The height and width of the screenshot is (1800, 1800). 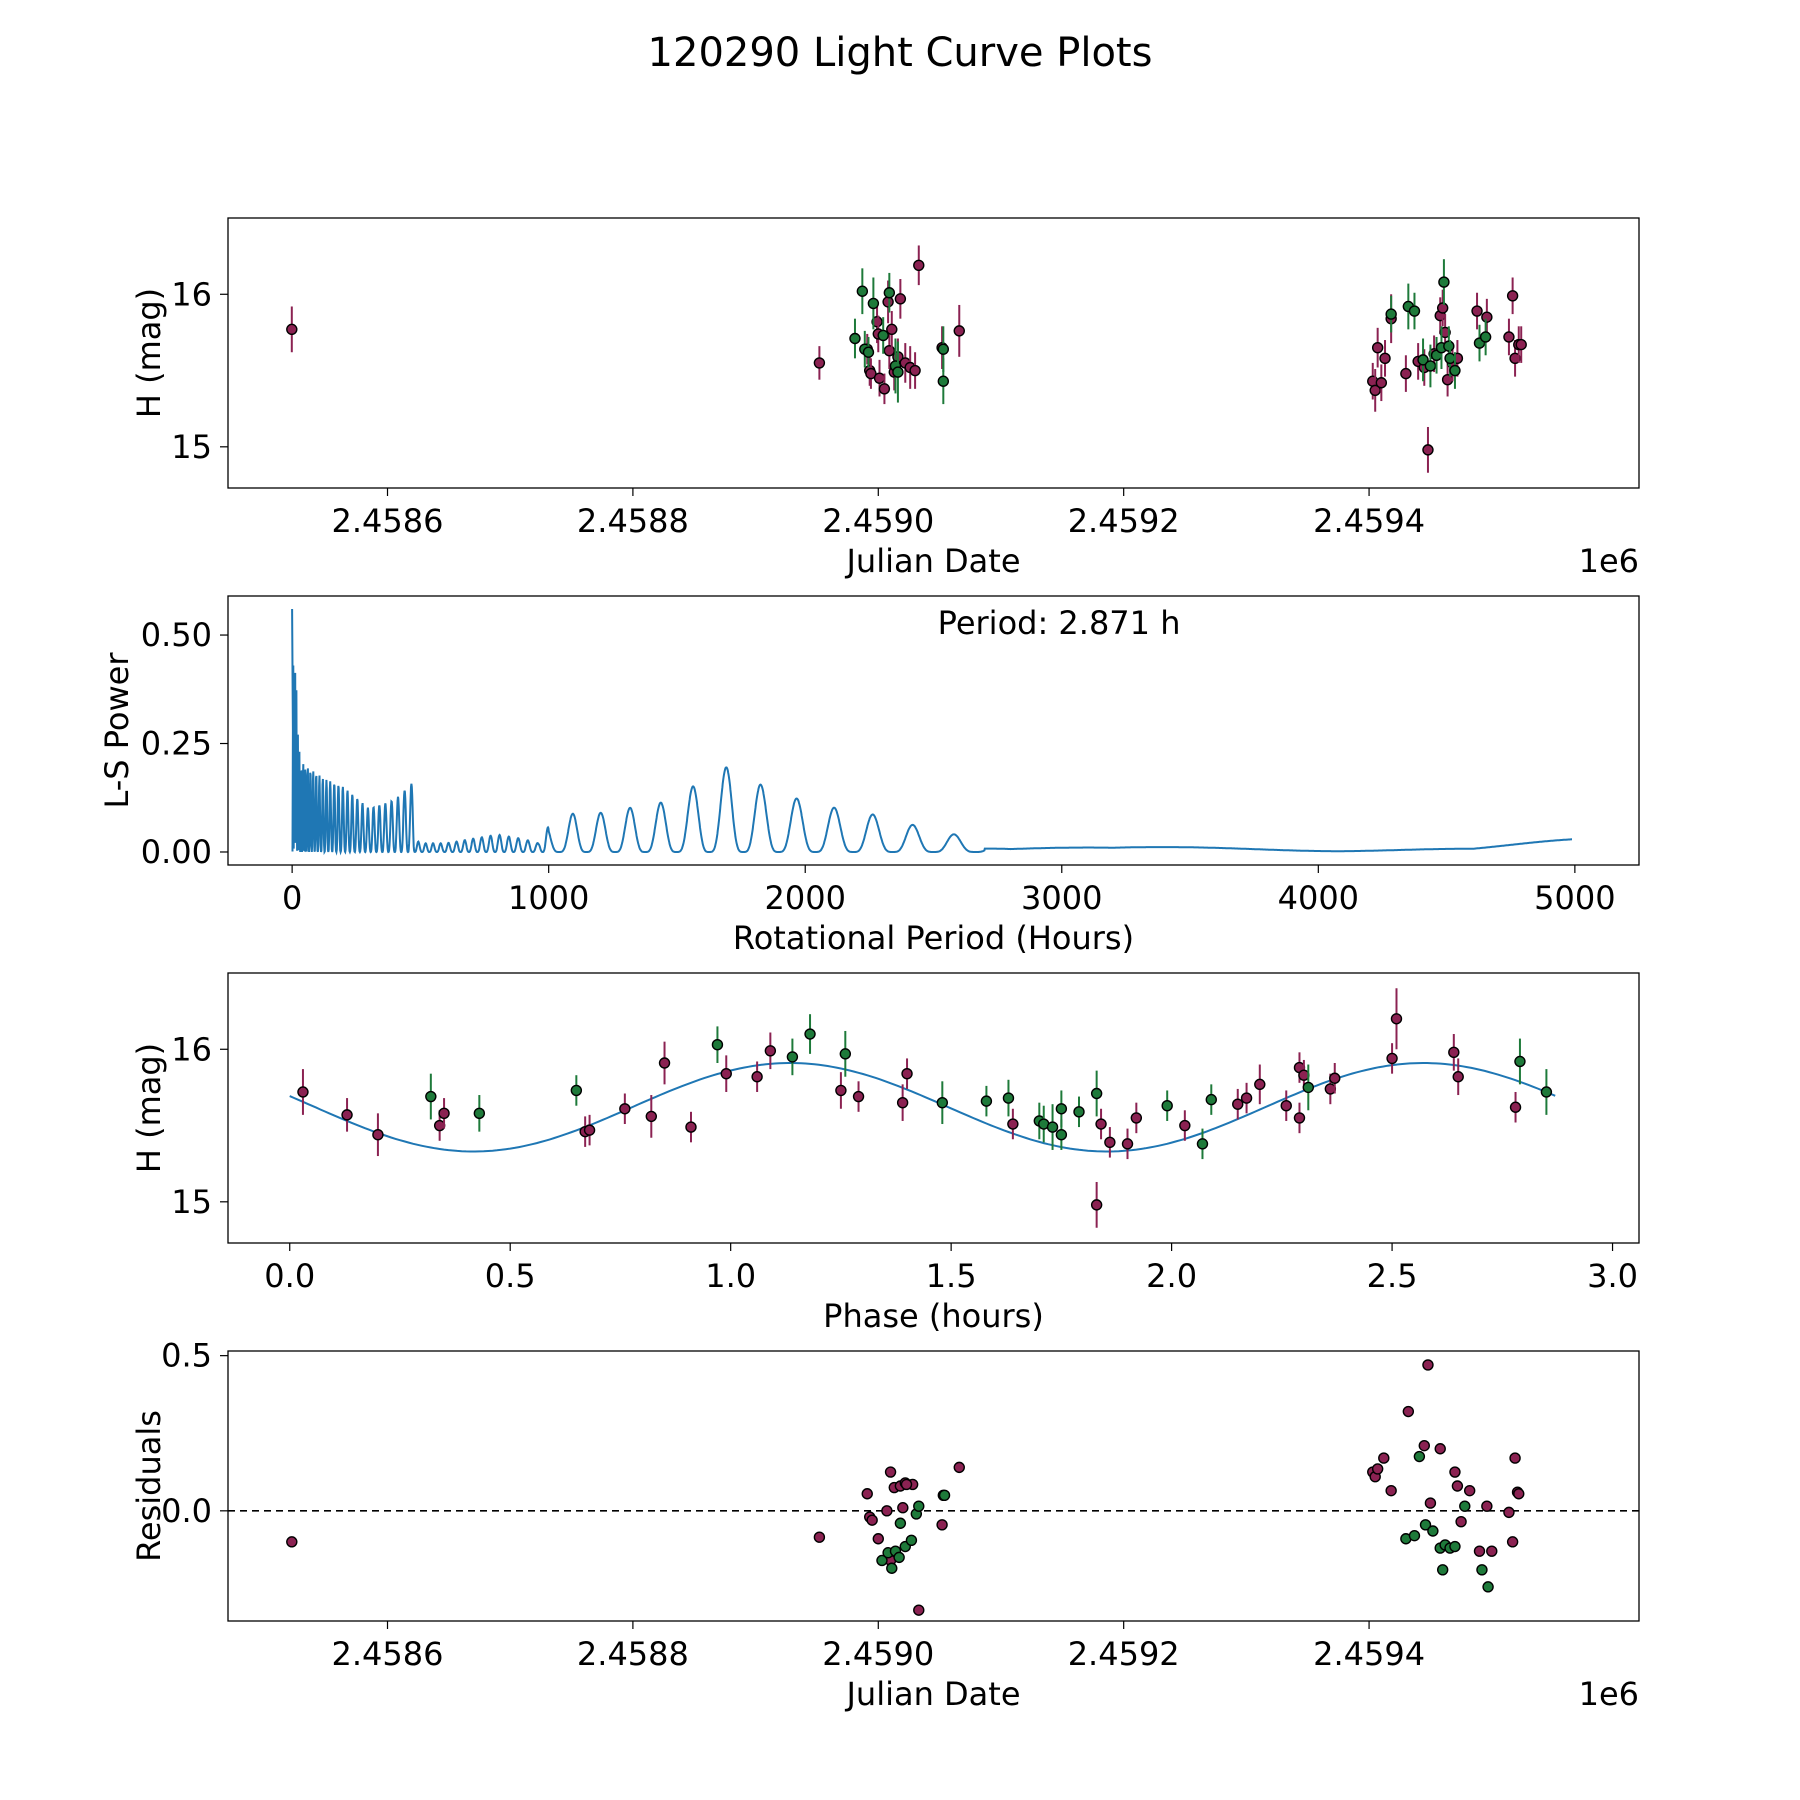 What do you see at coordinates (1124, 1654) in the screenshot?
I see `residuals-xtick-label: 2.4592` at bounding box center [1124, 1654].